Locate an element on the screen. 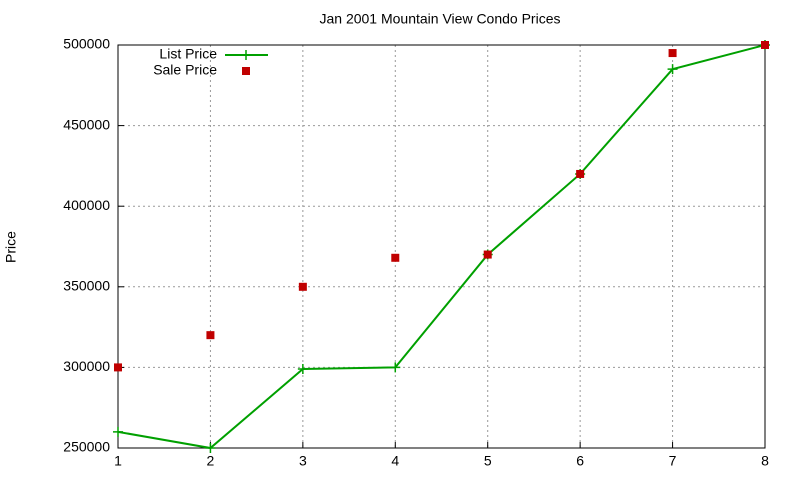 Image resolution: width=800 pixels, height=480 pixels. x-tick-label: 6 is located at coordinates (580, 461).